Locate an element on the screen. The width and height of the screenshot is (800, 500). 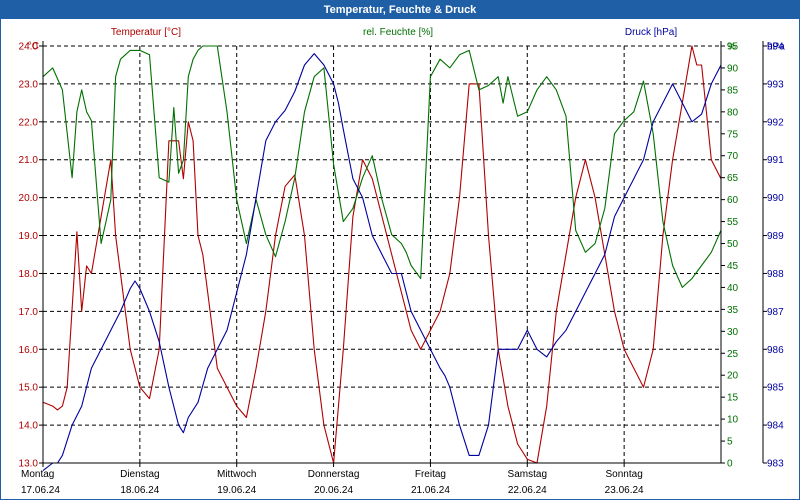
tick-label-hum: 70 is located at coordinates (733, 156).